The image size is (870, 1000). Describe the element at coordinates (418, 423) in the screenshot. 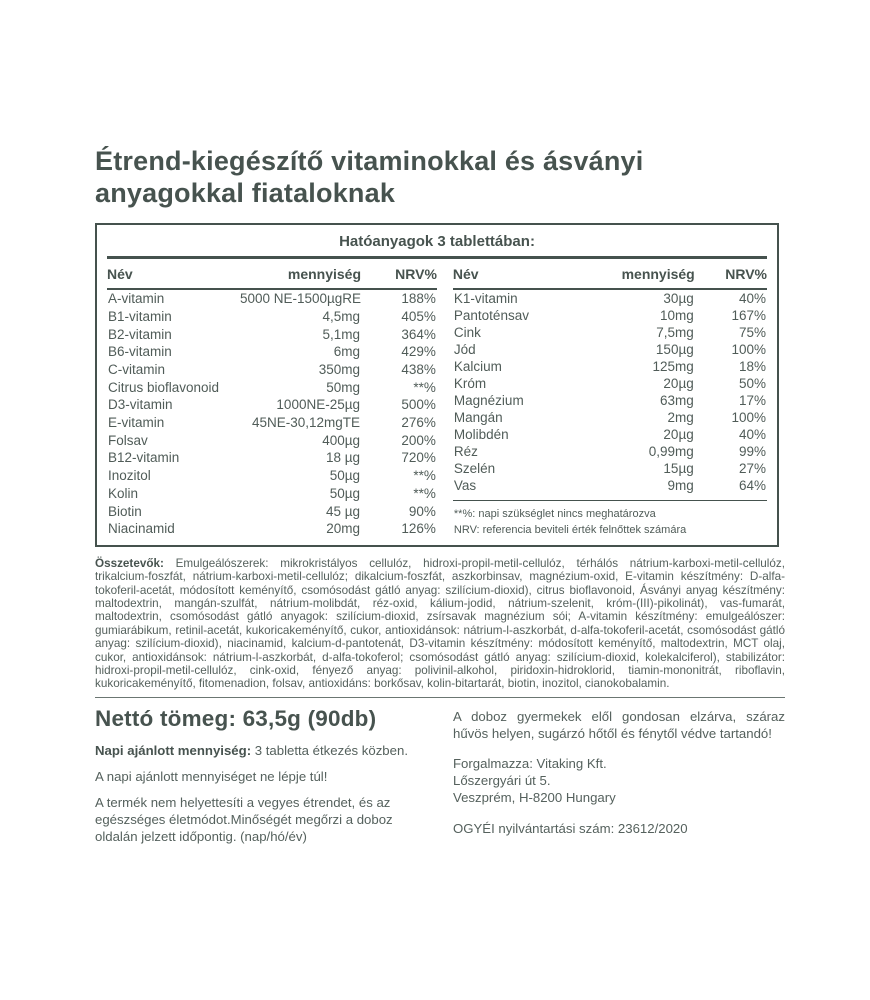

I see `nutrient-nrv: 276%` at that location.